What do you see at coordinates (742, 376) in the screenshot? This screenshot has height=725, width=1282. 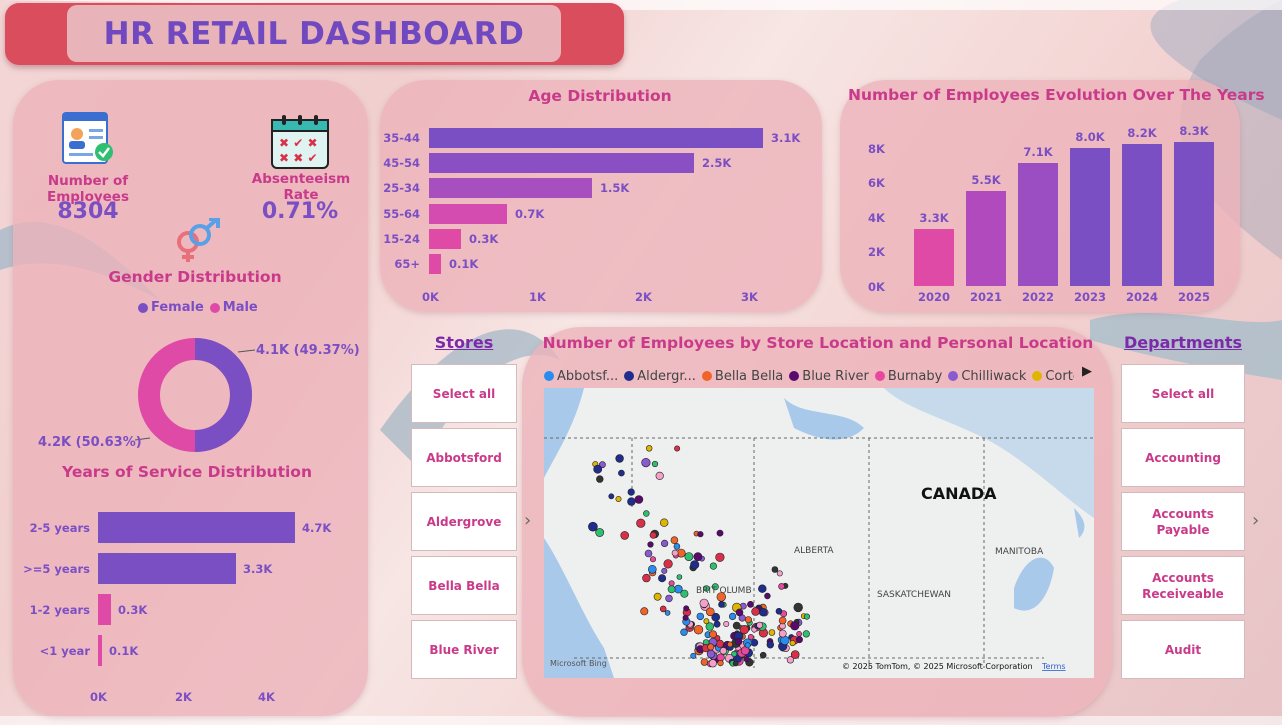 I see `map-legend-item: Bella Bella` at bounding box center [742, 376].